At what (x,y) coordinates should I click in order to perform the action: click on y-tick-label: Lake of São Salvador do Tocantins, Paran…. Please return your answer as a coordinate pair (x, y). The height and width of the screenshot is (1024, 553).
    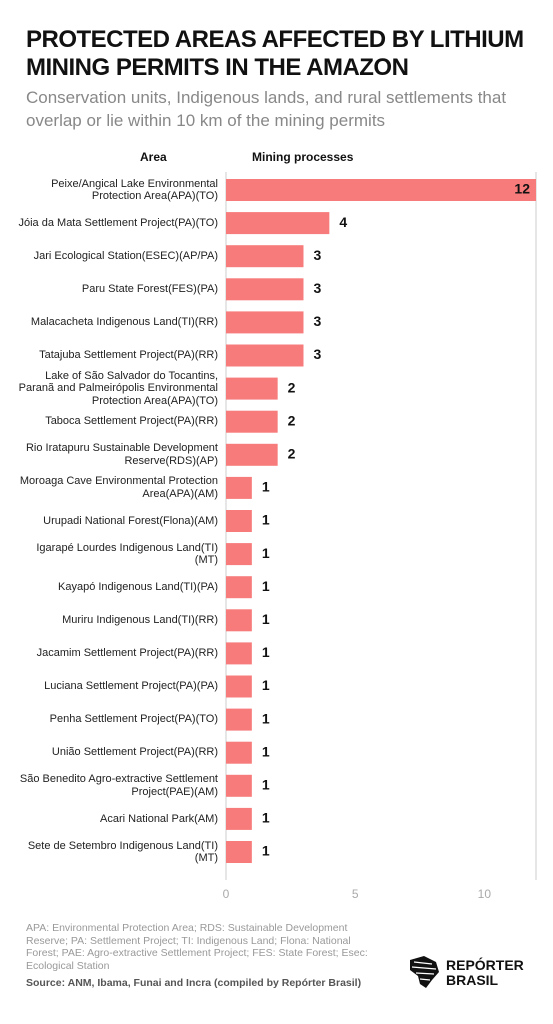
    Looking at the image, I should click on (118, 388).